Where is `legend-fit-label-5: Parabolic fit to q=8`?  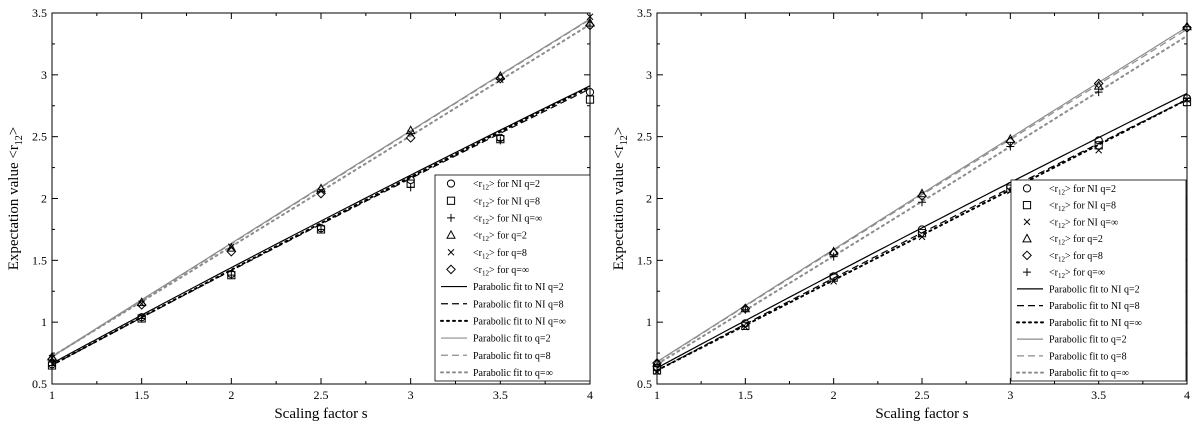 legend-fit-label-5: Parabolic fit to q=8 is located at coordinates (512, 356).